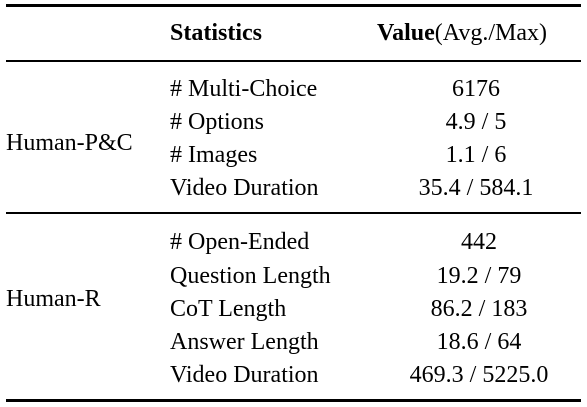 The image size is (587, 407). I want to click on group-divider-rule, so click(293, 213).